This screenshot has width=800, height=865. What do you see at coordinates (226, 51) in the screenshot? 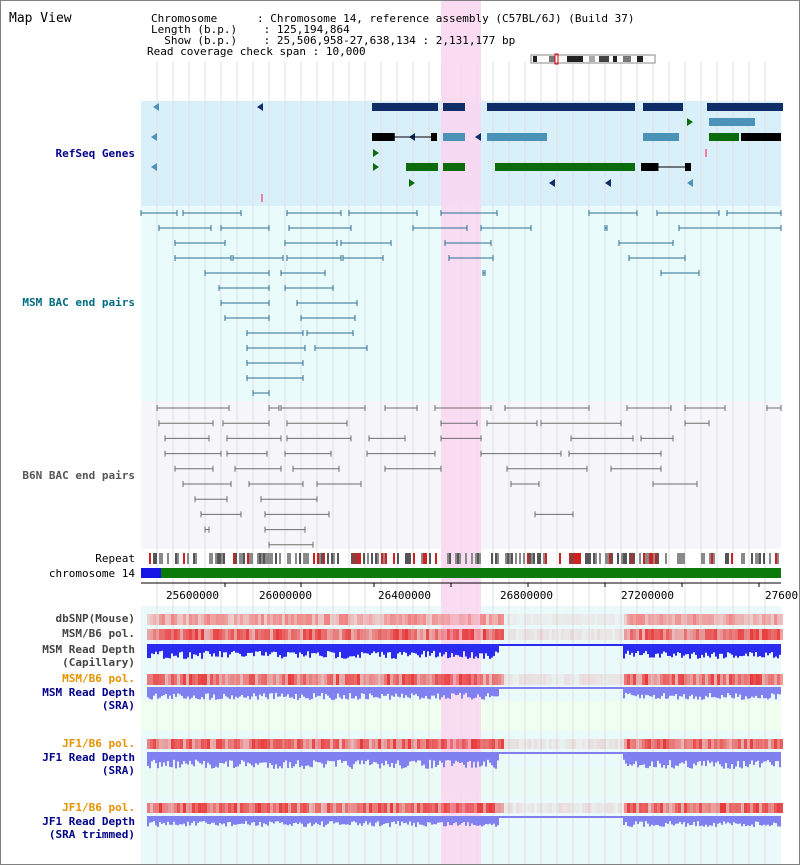
I see `coverage-key: Read coverage check span` at bounding box center [226, 51].